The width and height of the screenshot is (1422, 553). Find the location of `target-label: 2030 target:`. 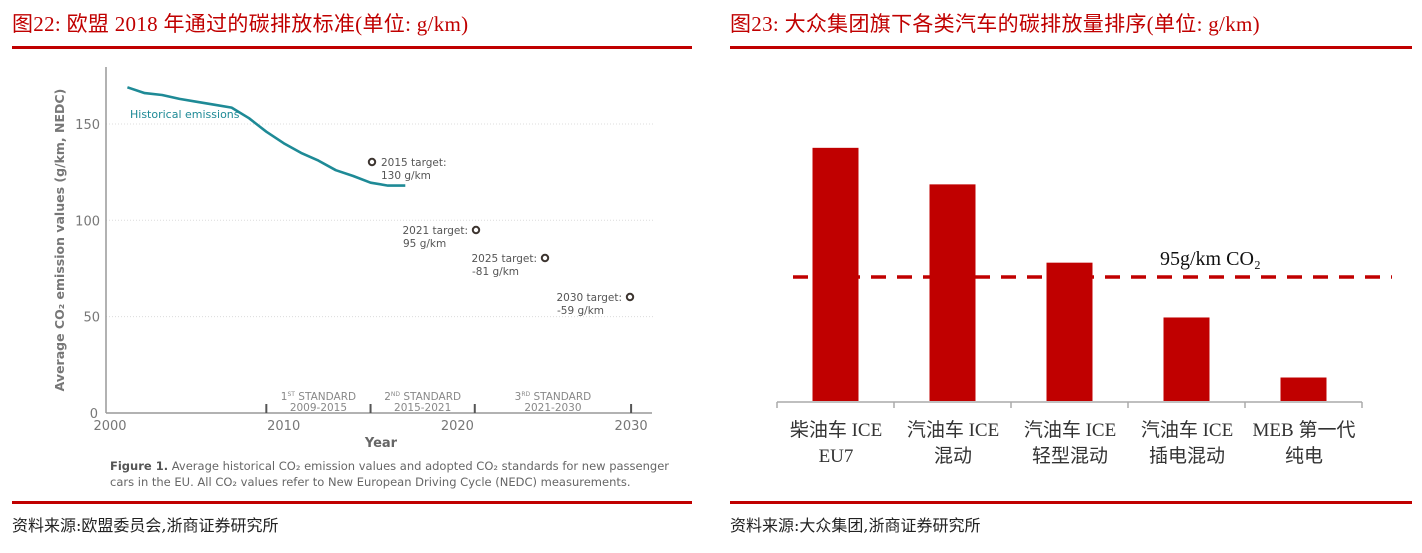

target-label: 2030 target: is located at coordinates (589, 298).